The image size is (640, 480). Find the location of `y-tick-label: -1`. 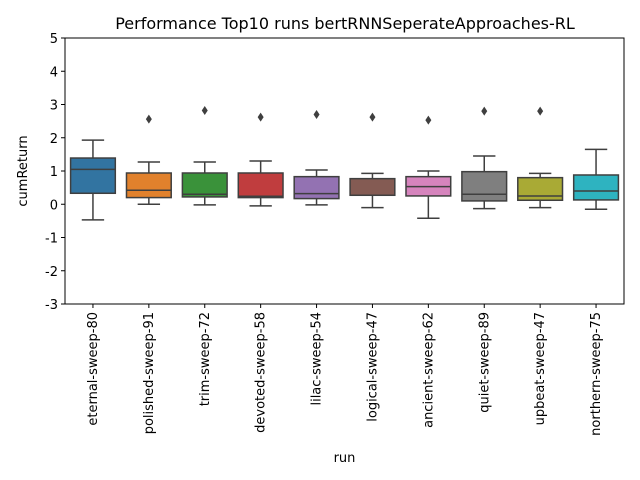

y-tick-label: -1 is located at coordinates (51, 239).